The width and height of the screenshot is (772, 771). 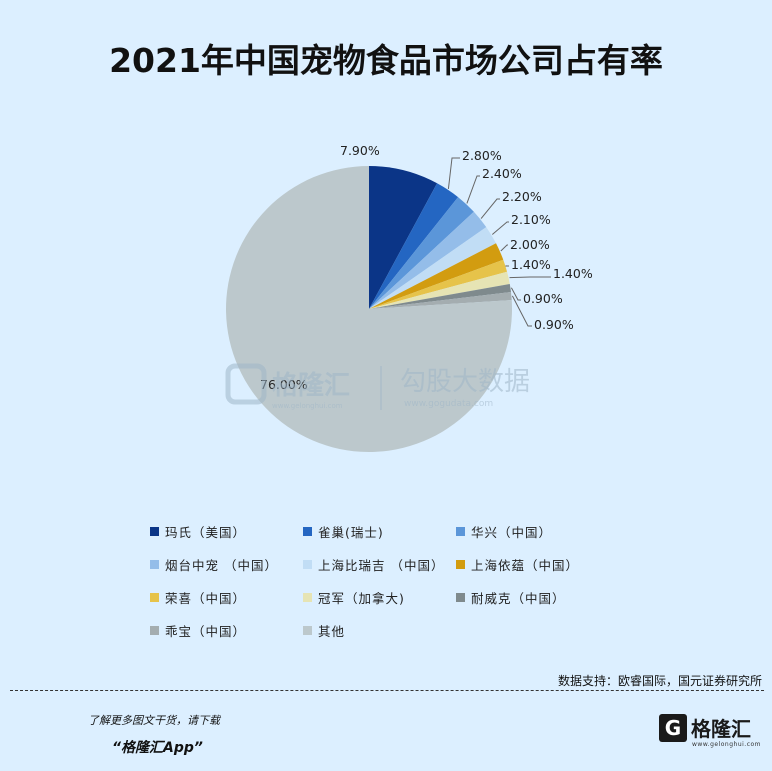 I want to click on source-note: 数据支持：欧睿国际，国元证券研究所, so click(x=659, y=681).